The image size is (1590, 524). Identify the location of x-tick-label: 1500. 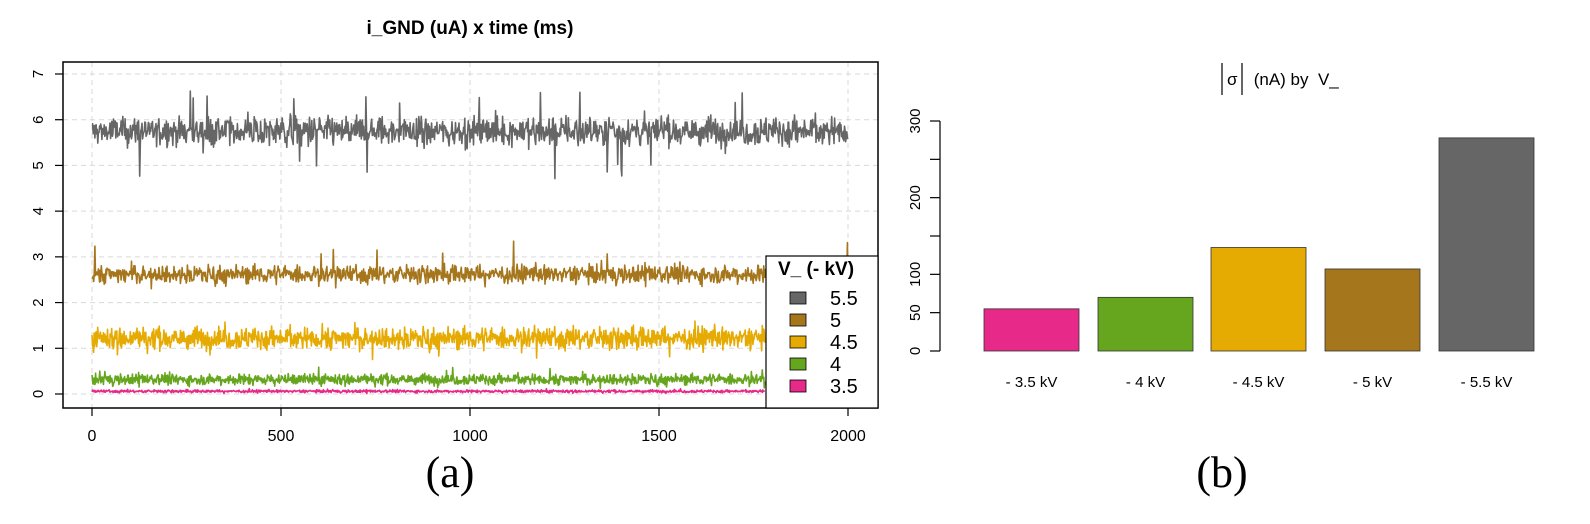
(659, 436).